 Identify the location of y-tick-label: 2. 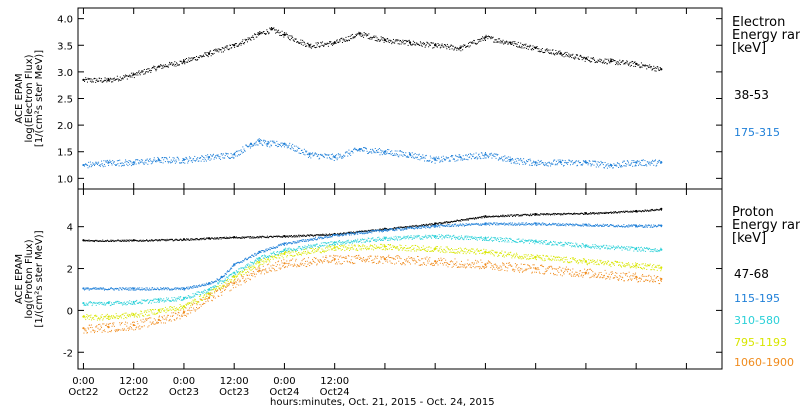
(70, 270).